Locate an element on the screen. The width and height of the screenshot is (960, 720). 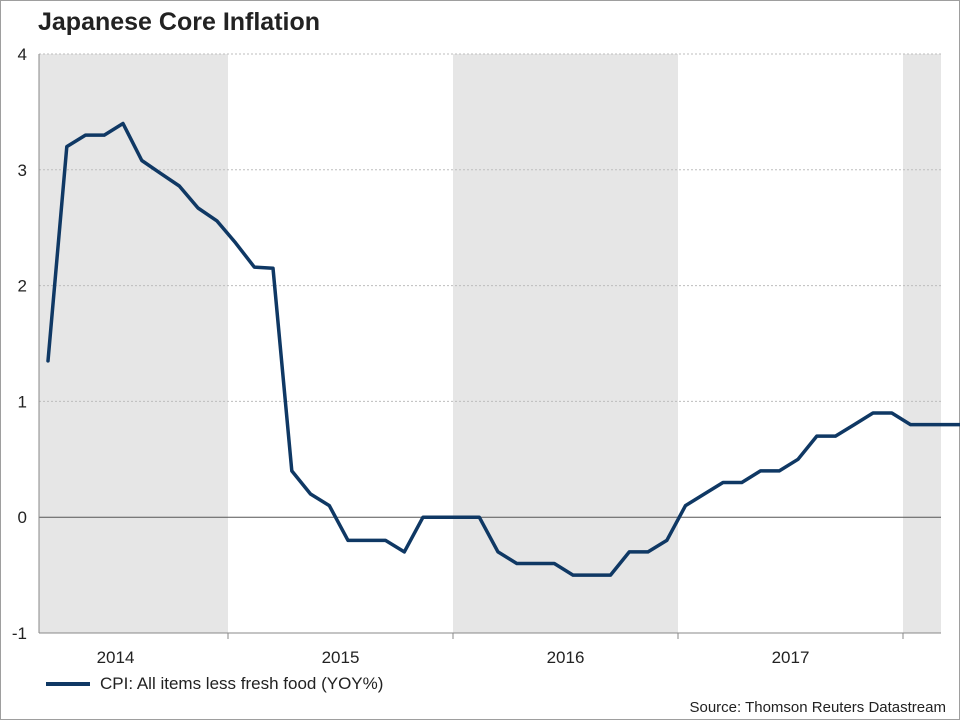
legend-label: CPI: All items less fresh food (YOY%) is located at coordinates (242, 683).